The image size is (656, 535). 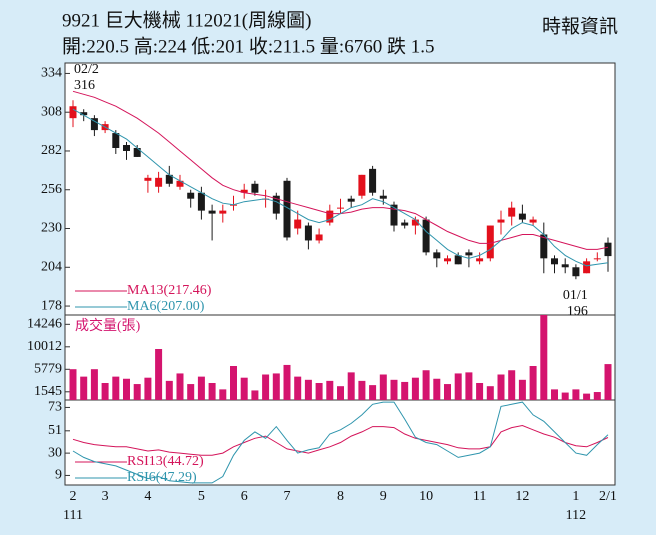 I want to click on x-tick-label: 1, so click(x=575, y=496).